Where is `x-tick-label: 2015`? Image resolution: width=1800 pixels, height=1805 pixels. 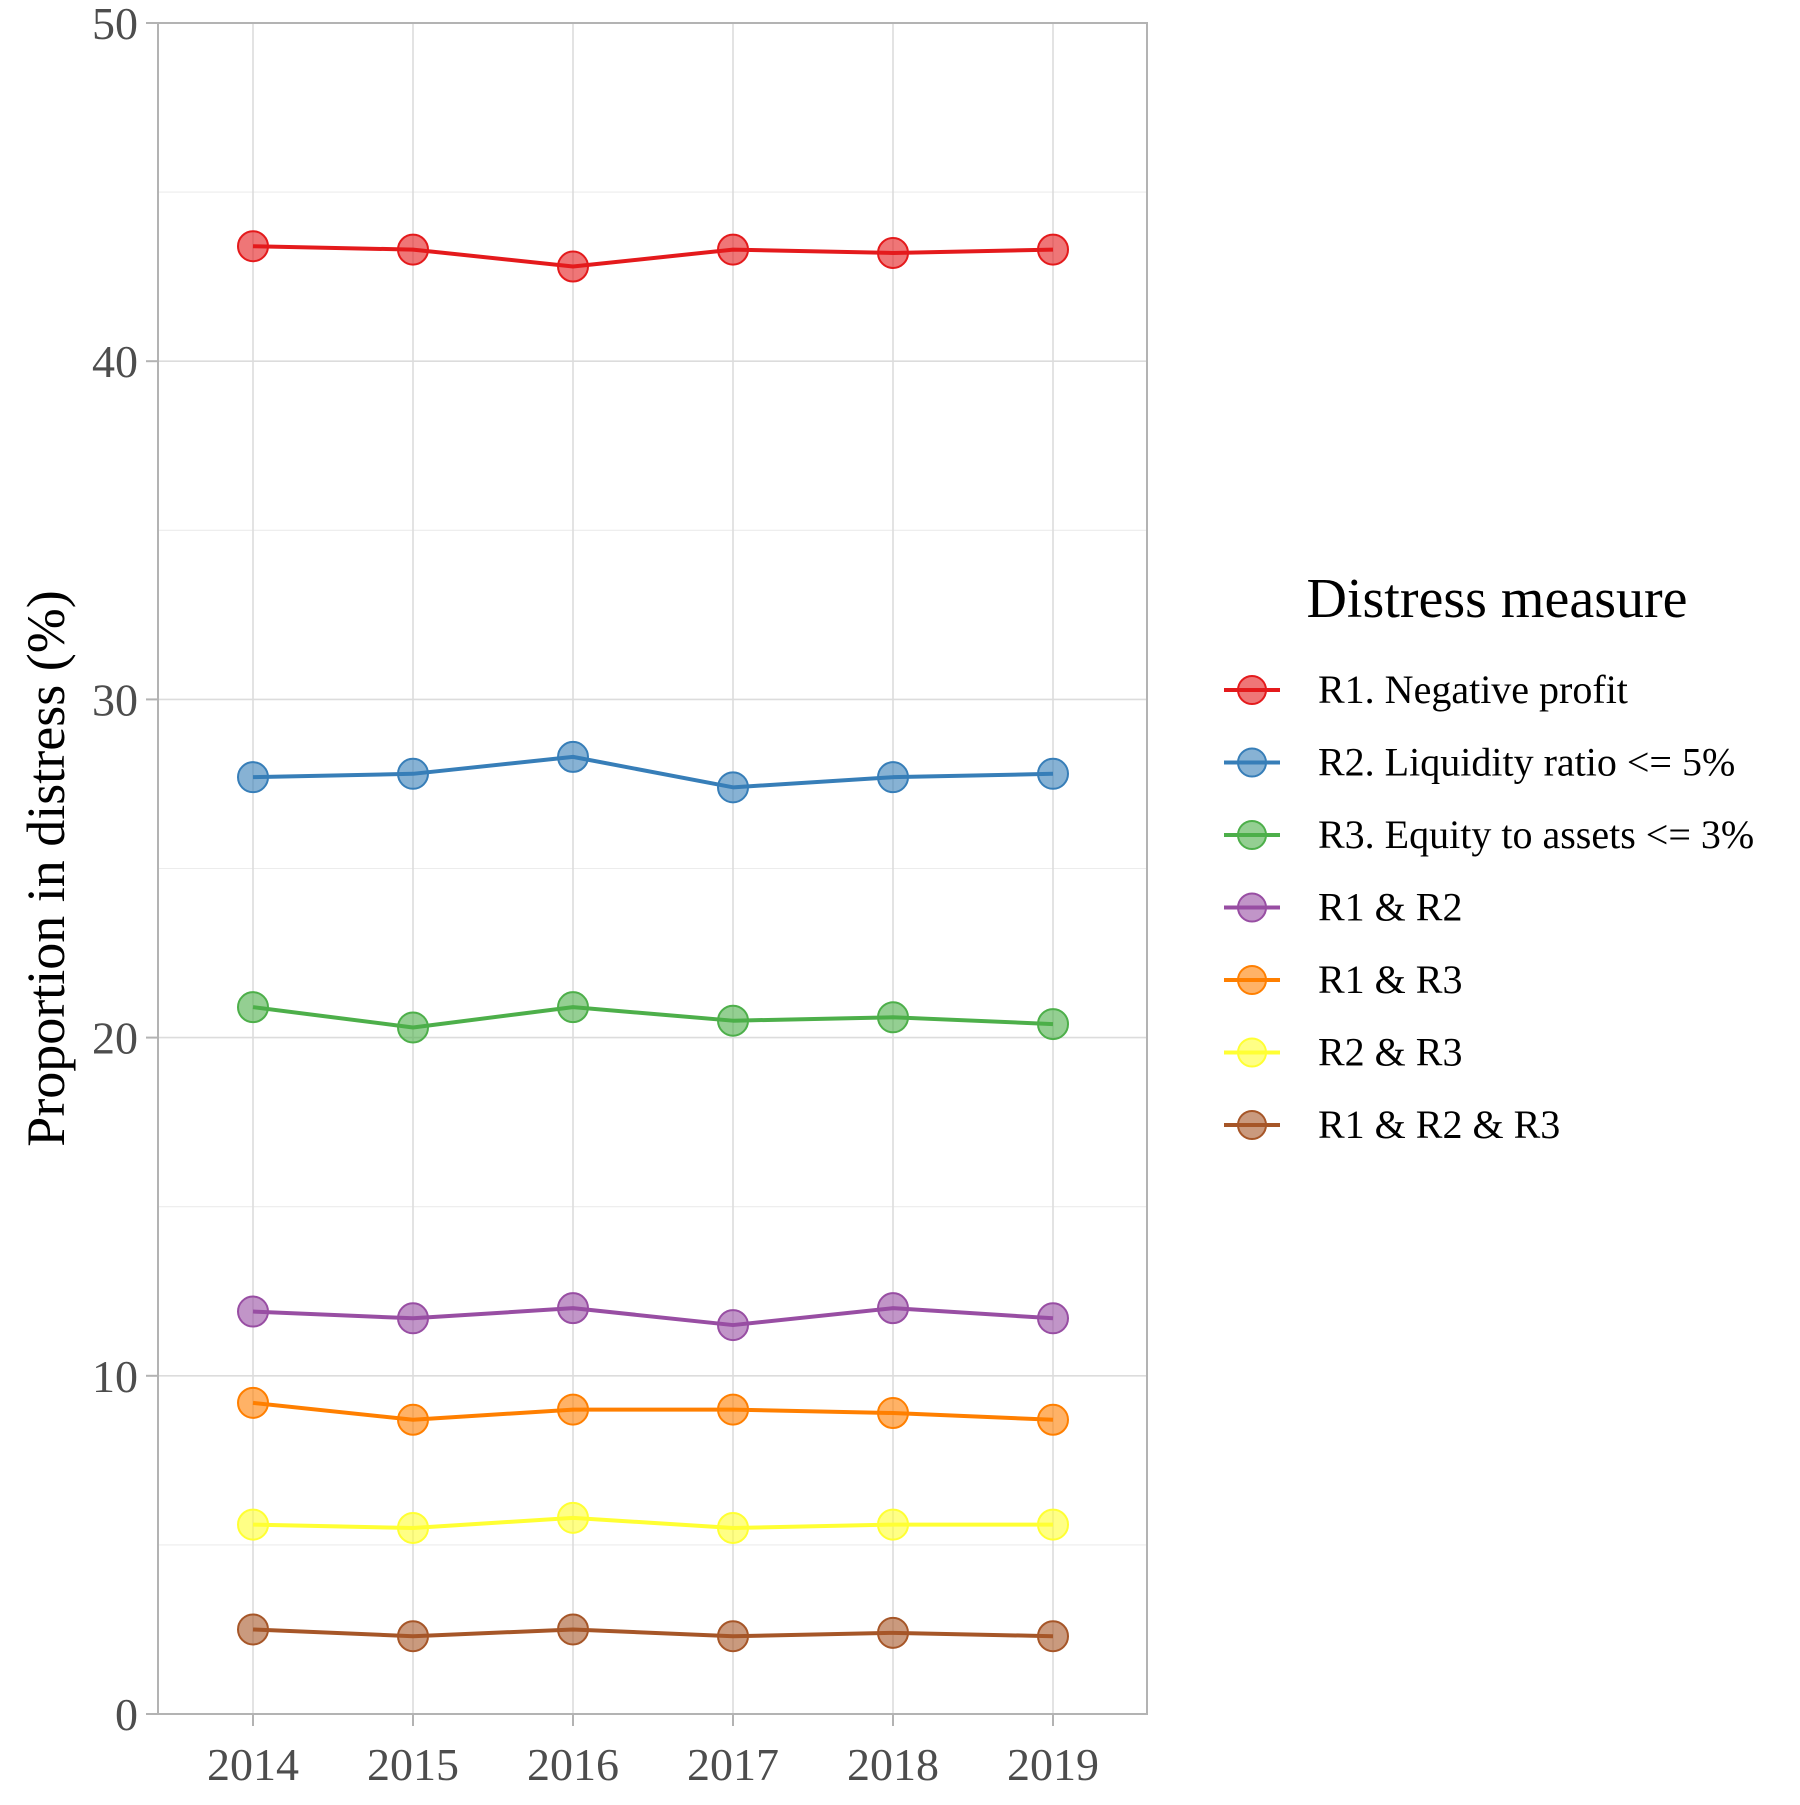 x-tick-label: 2015 is located at coordinates (413, 1764).